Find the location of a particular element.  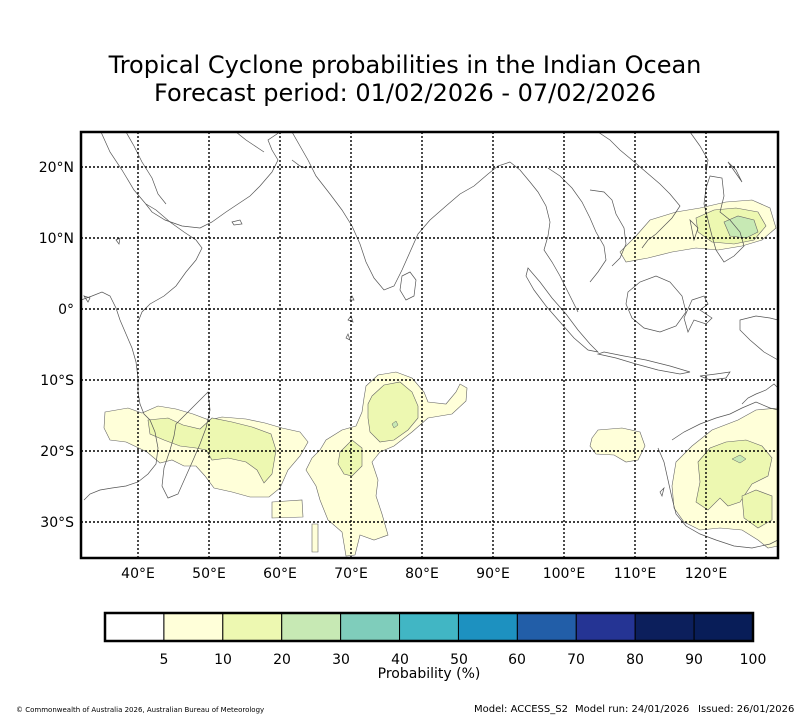

lon-label: 80°E is located at coordinates (422, 574).